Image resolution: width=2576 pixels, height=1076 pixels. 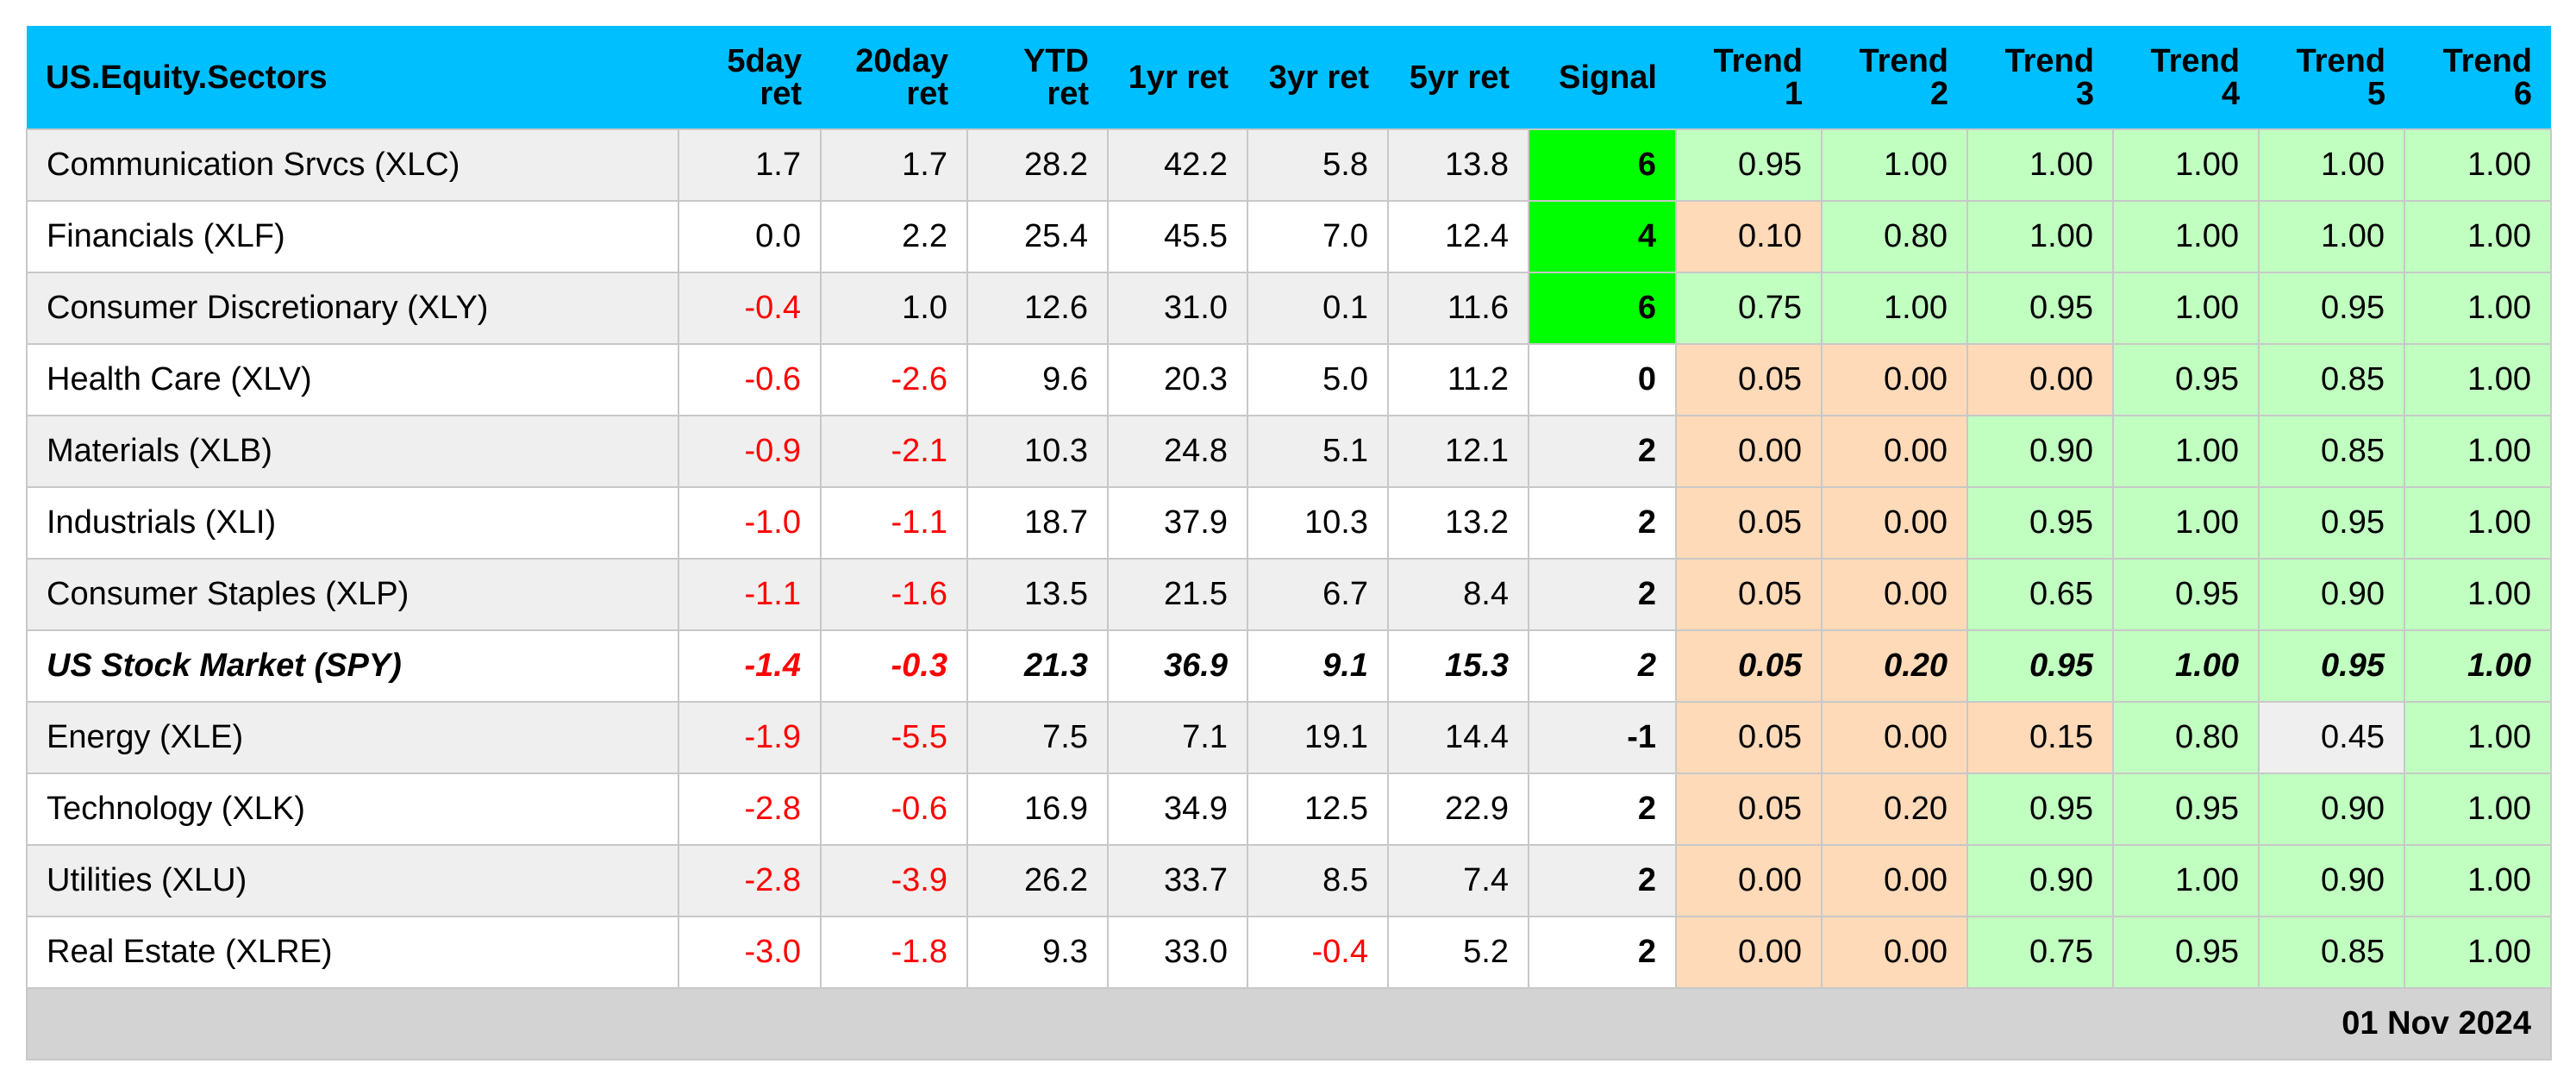 I want to click on return-cell-r1y: 45.5, so click(x=1177, y=237).